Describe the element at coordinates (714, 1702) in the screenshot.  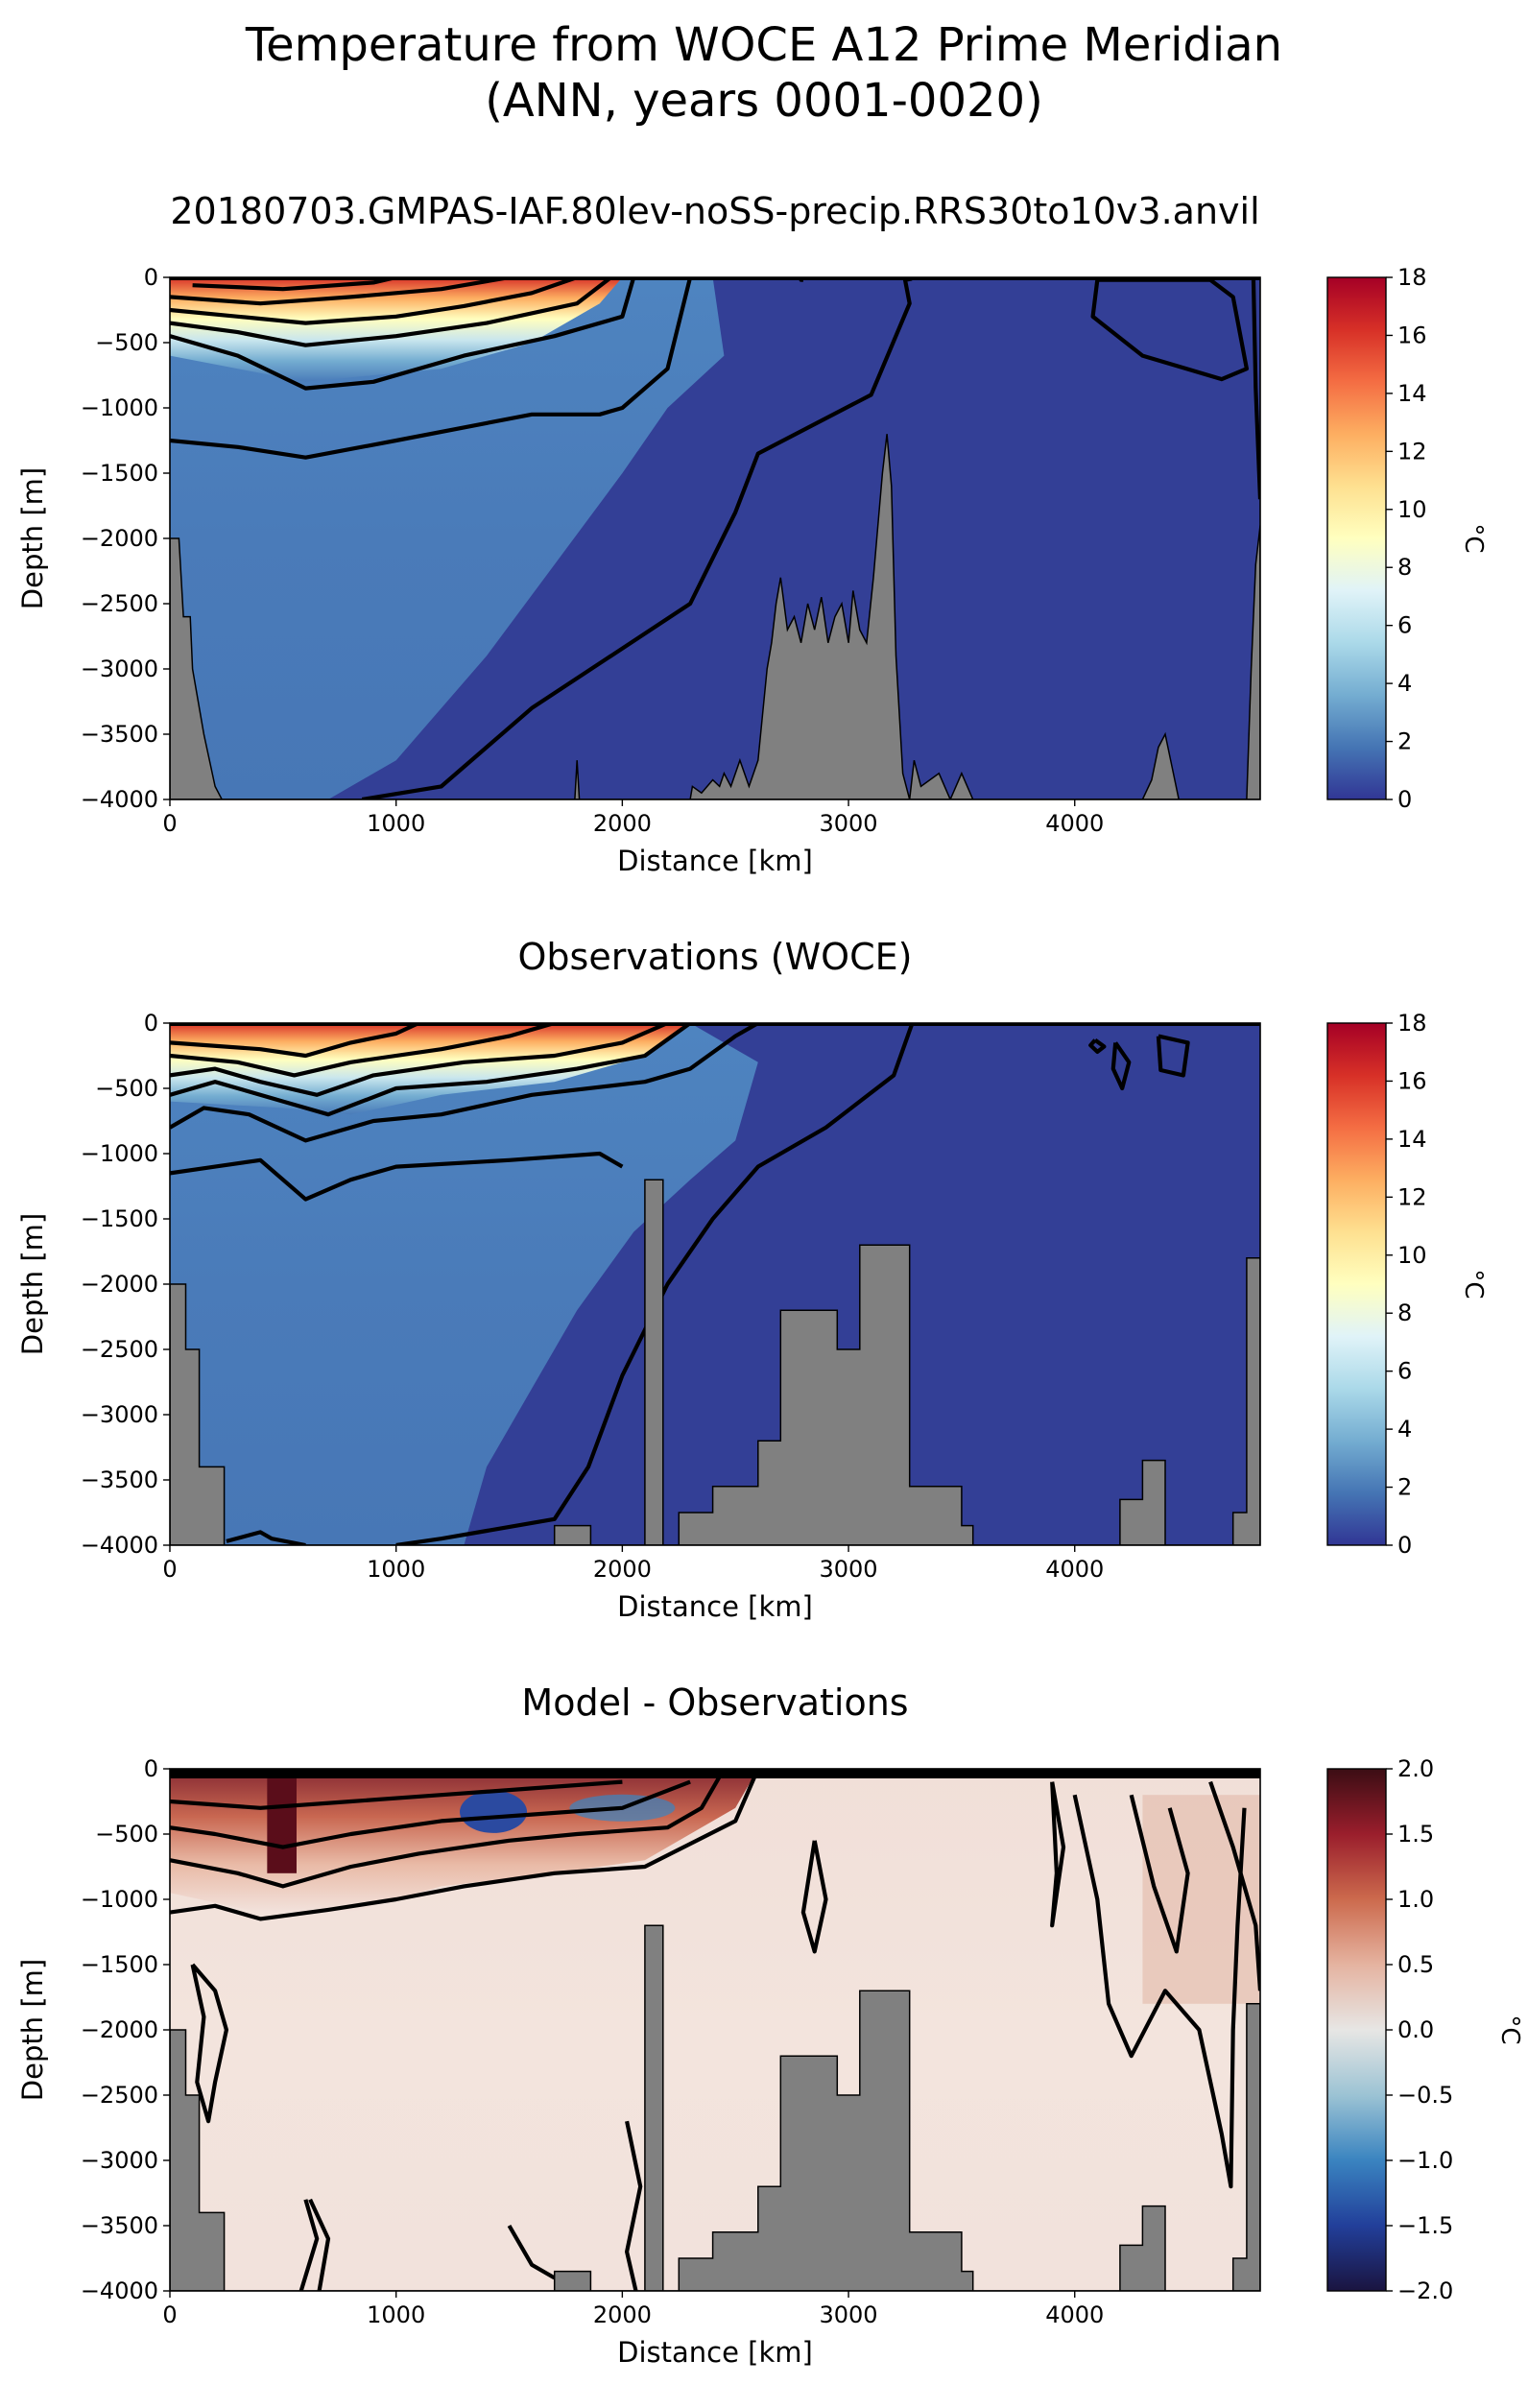
I see `panel-title: Model - Observations` at that location.